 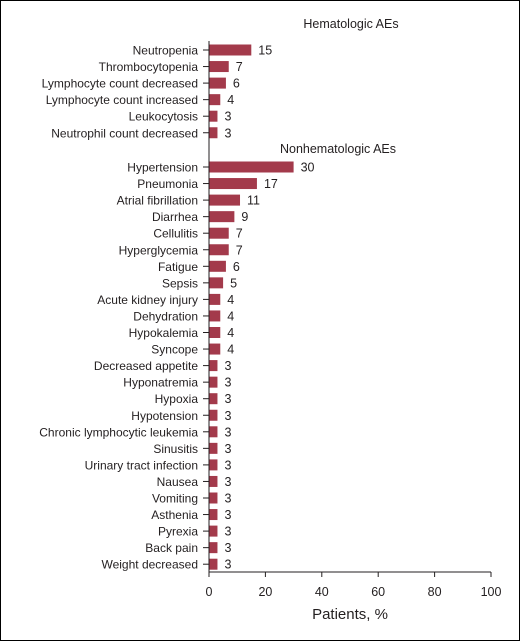 I want to click on category-label: Urinary tract infection, so click(x=141, y=465).